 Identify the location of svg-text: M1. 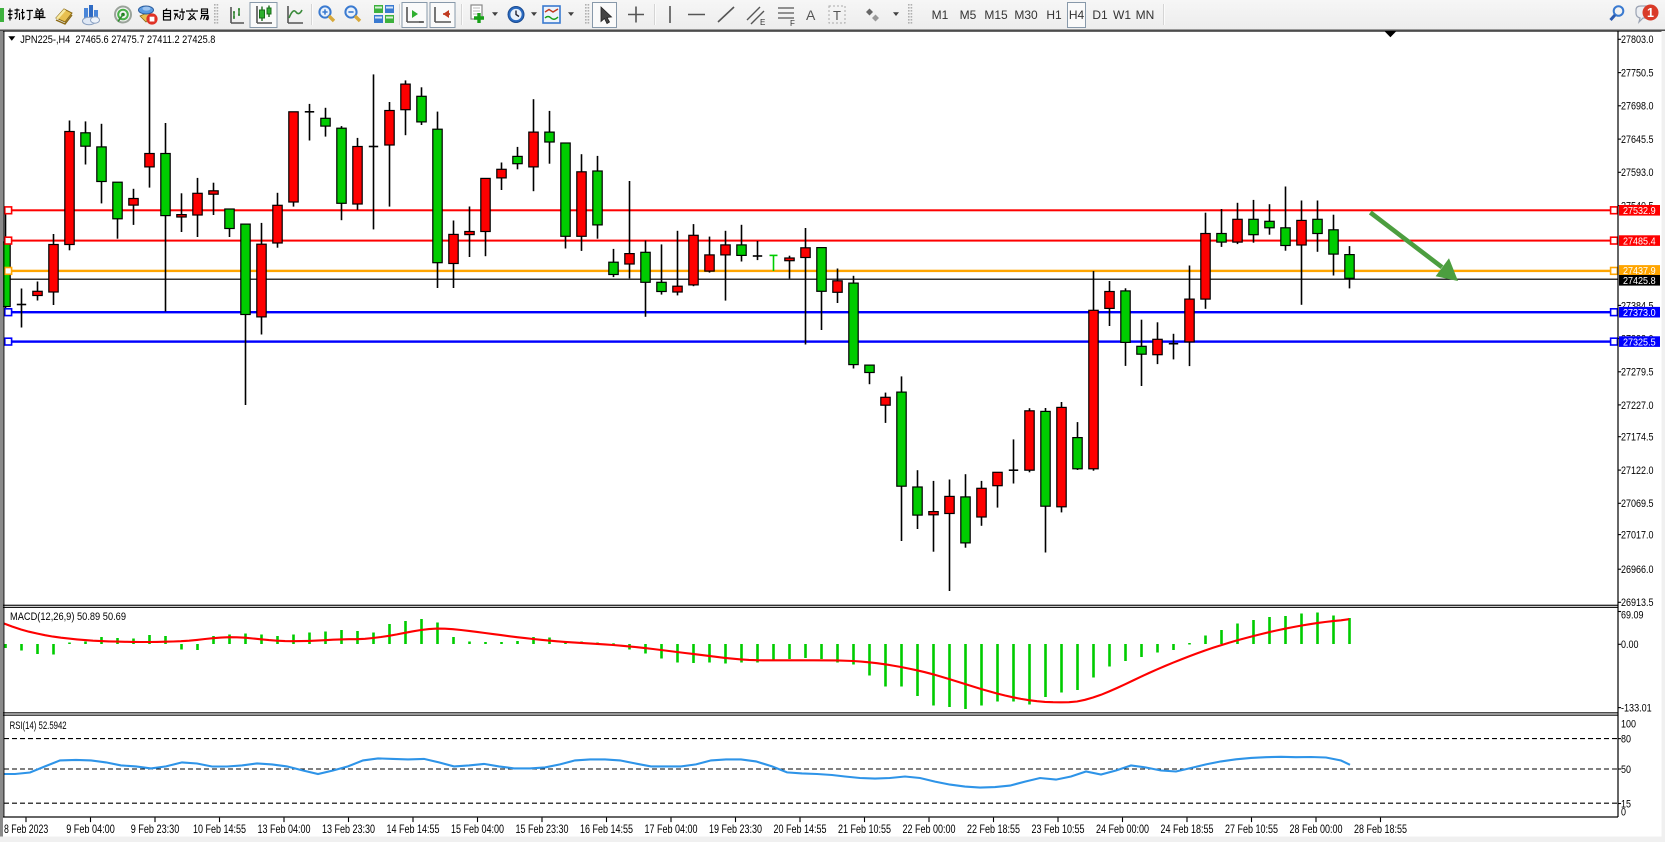
(940, 15).